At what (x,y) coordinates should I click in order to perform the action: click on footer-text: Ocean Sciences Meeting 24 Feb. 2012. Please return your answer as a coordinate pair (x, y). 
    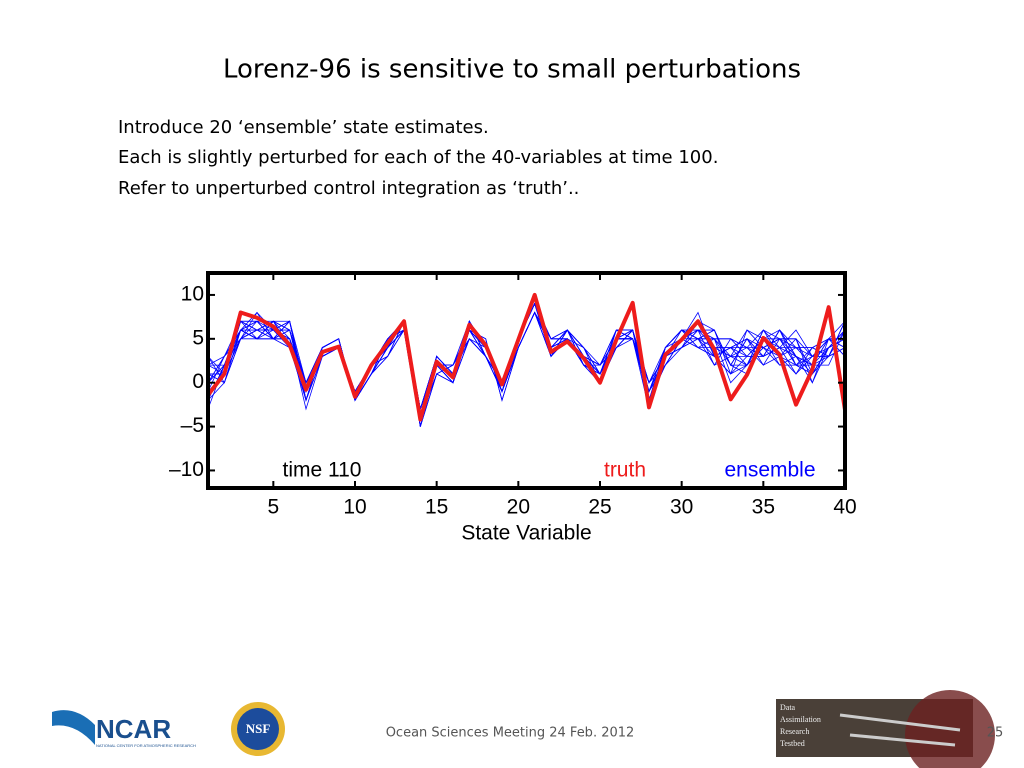
    Looking at the image, I should click on (510, 733).